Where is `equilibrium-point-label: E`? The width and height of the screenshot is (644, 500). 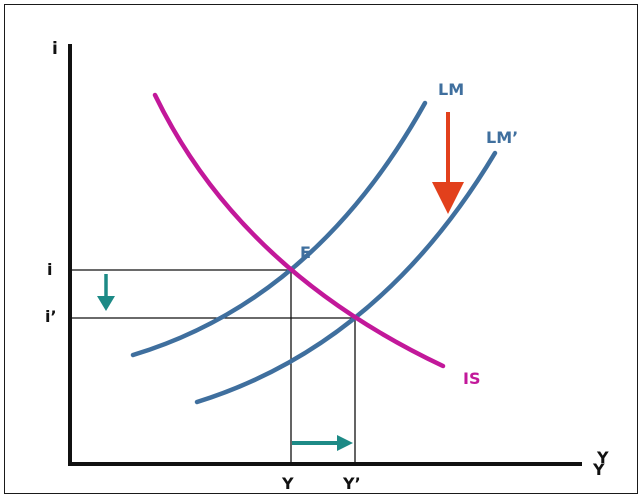 equilibrium-point-label: E is located at coordinates (305, 252).